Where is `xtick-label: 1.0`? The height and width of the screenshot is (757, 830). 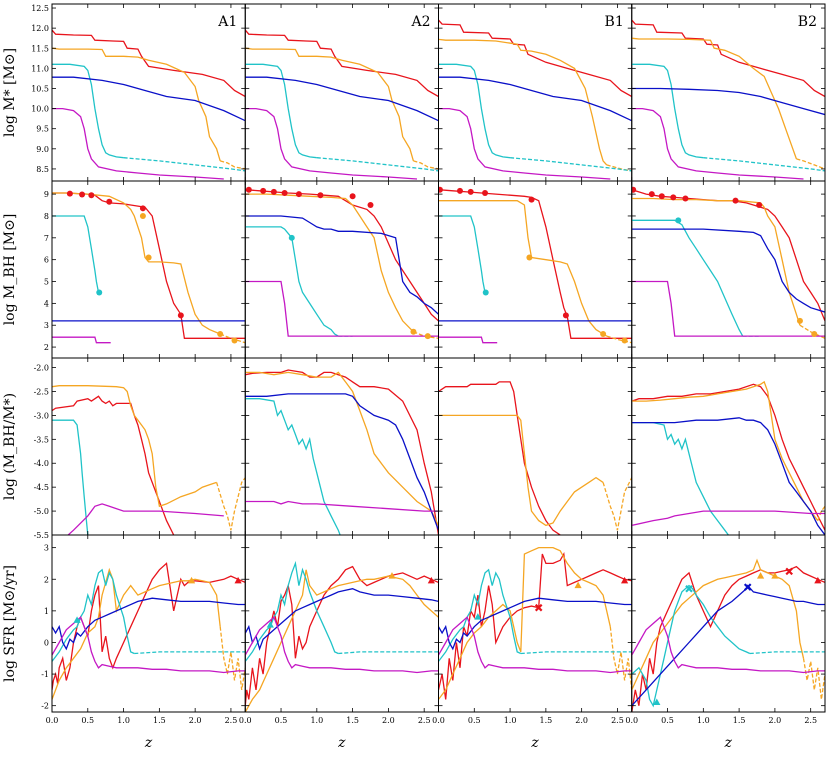 xtick-label: 1.0 is located at coordinates (510, 720).